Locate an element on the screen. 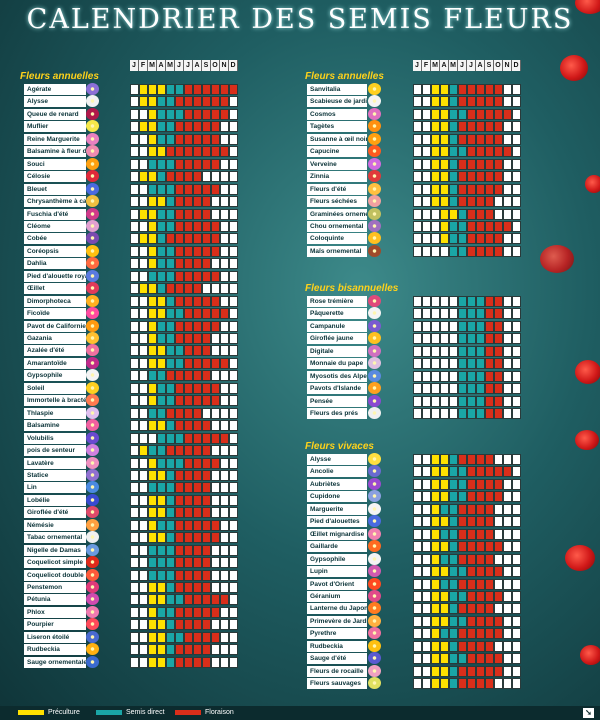  plant-name: Primevère de Jardin is located at coordinates (337, 621).